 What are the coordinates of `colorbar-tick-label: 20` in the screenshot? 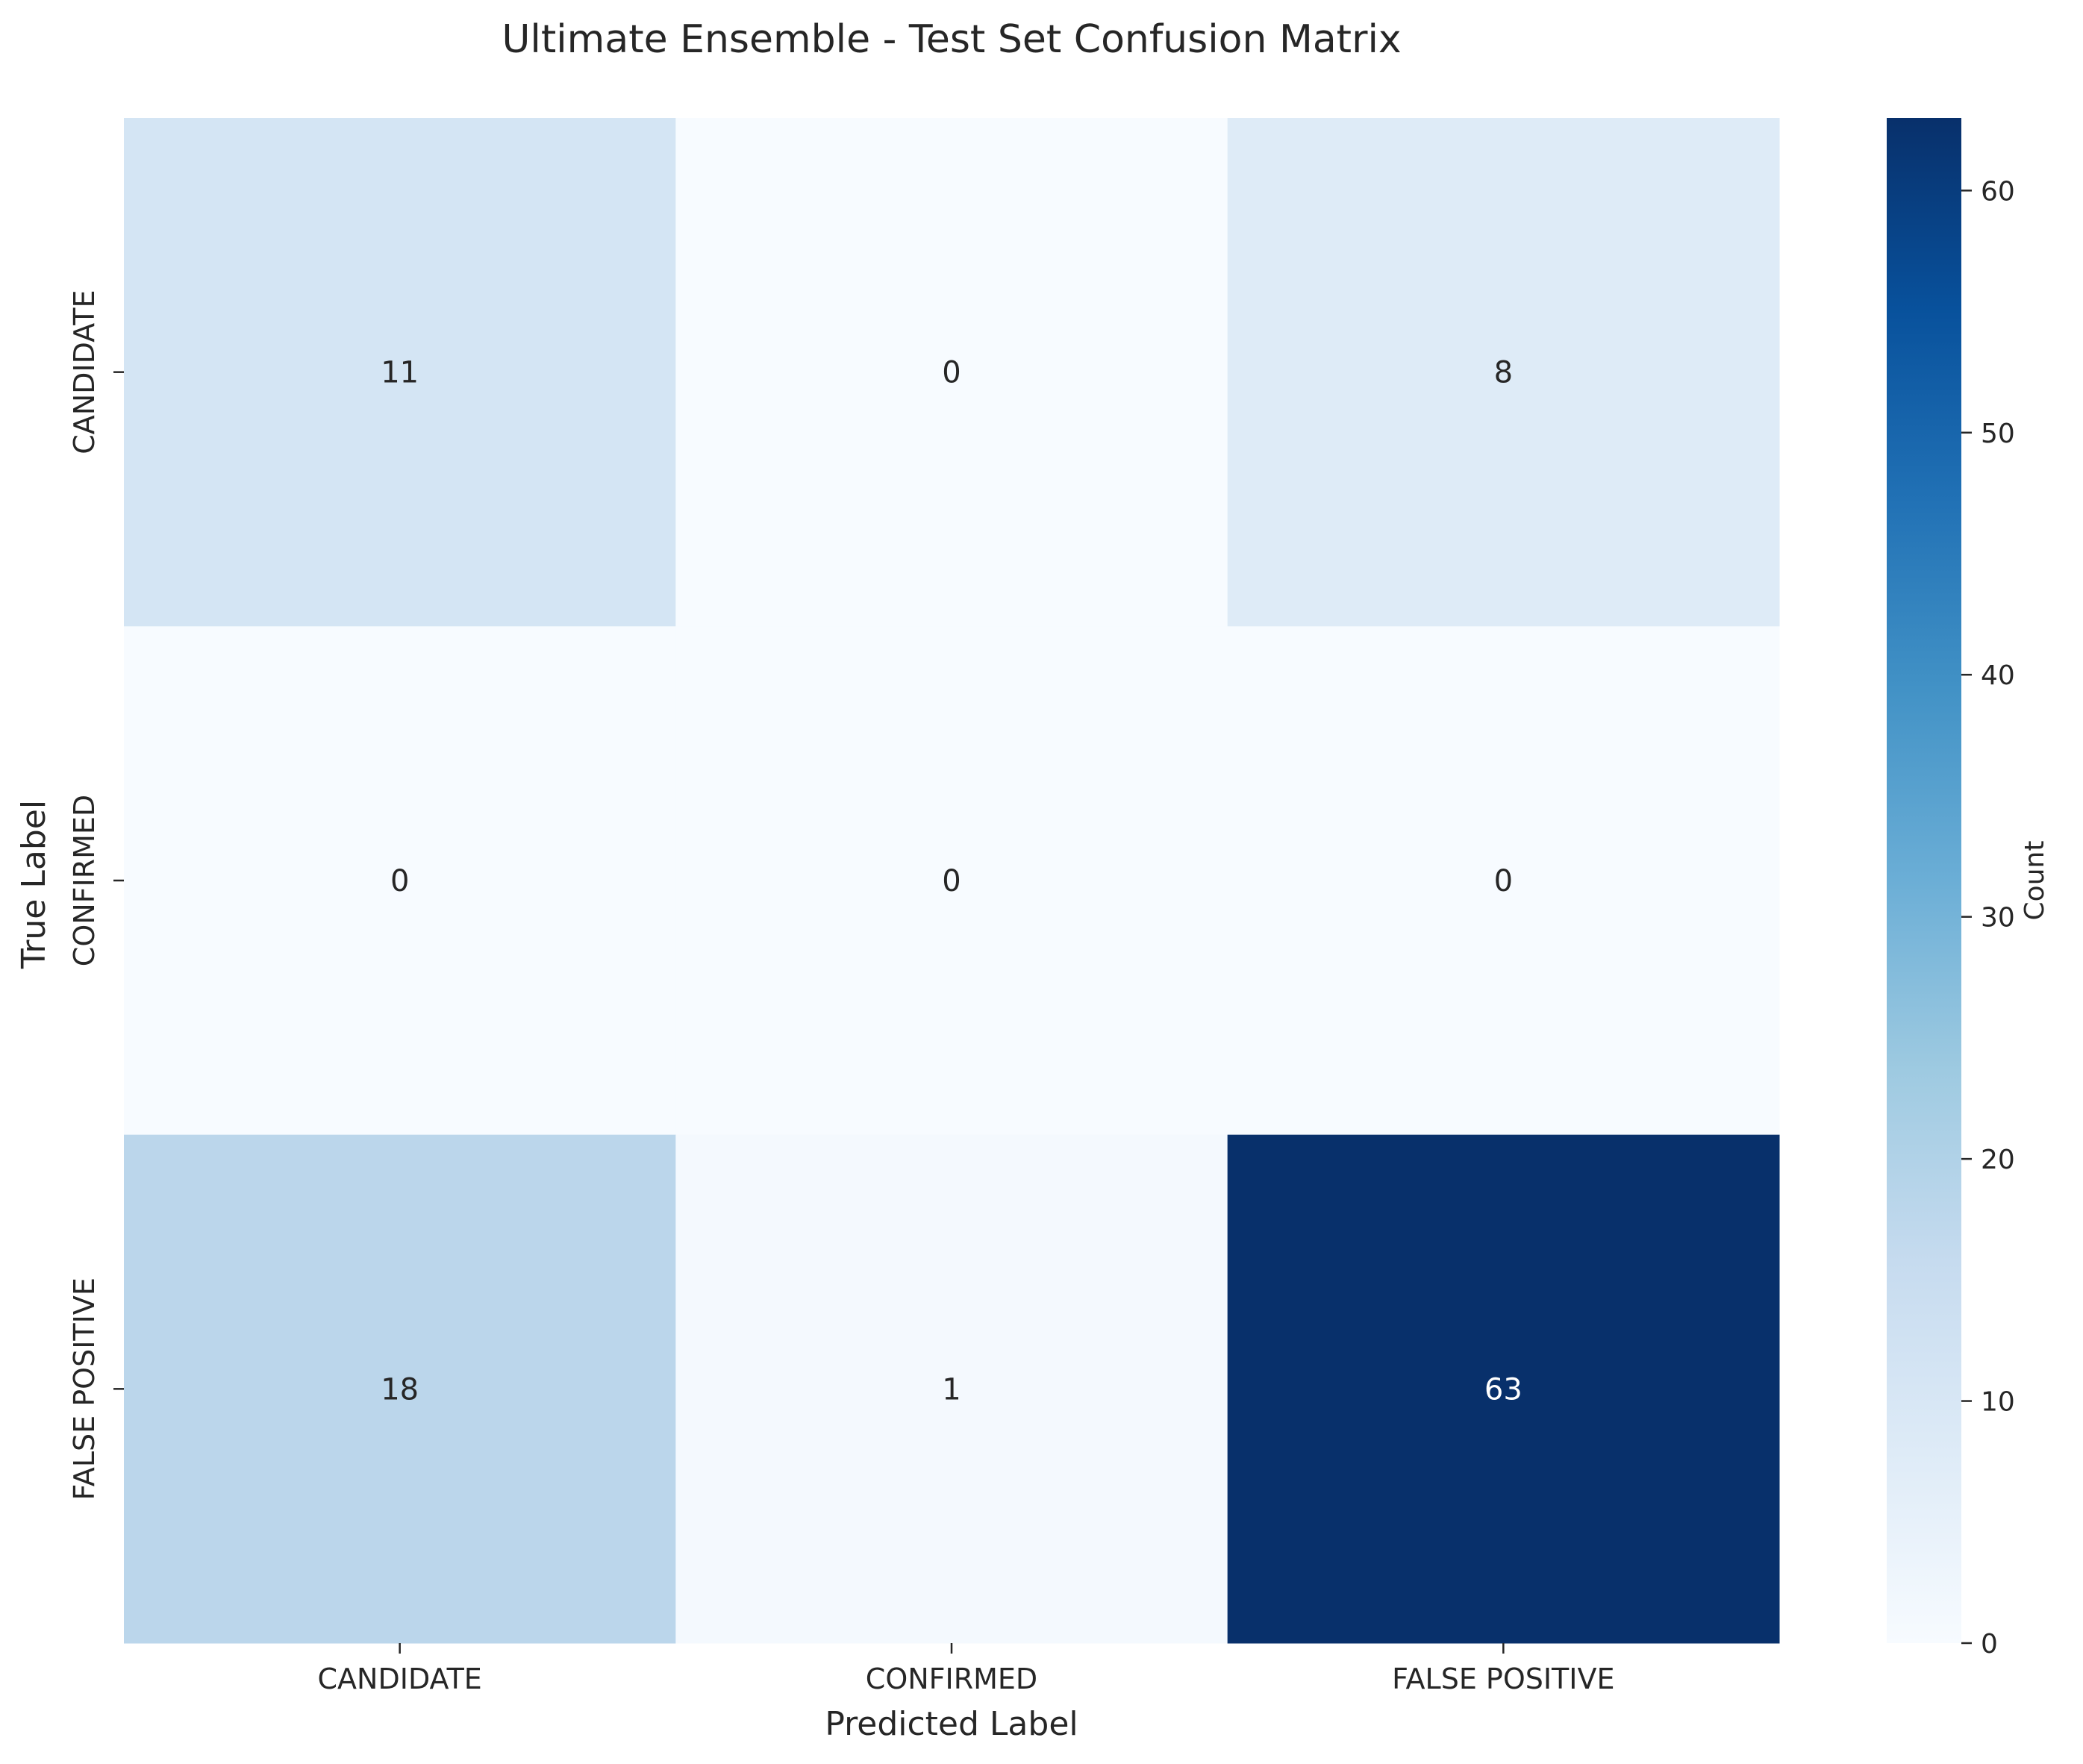 It's located at (1998, 1160).